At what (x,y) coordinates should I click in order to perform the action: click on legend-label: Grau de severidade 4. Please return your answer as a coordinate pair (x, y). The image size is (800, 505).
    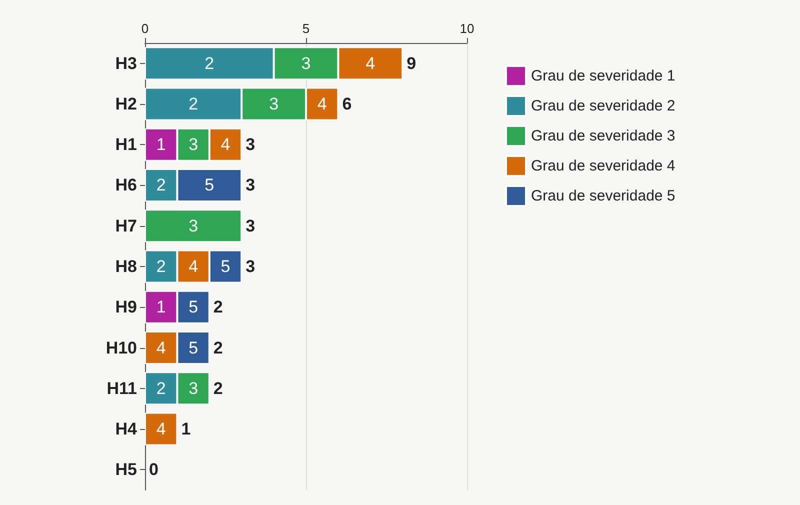
    Looking at the image, I should click on (603, 166).